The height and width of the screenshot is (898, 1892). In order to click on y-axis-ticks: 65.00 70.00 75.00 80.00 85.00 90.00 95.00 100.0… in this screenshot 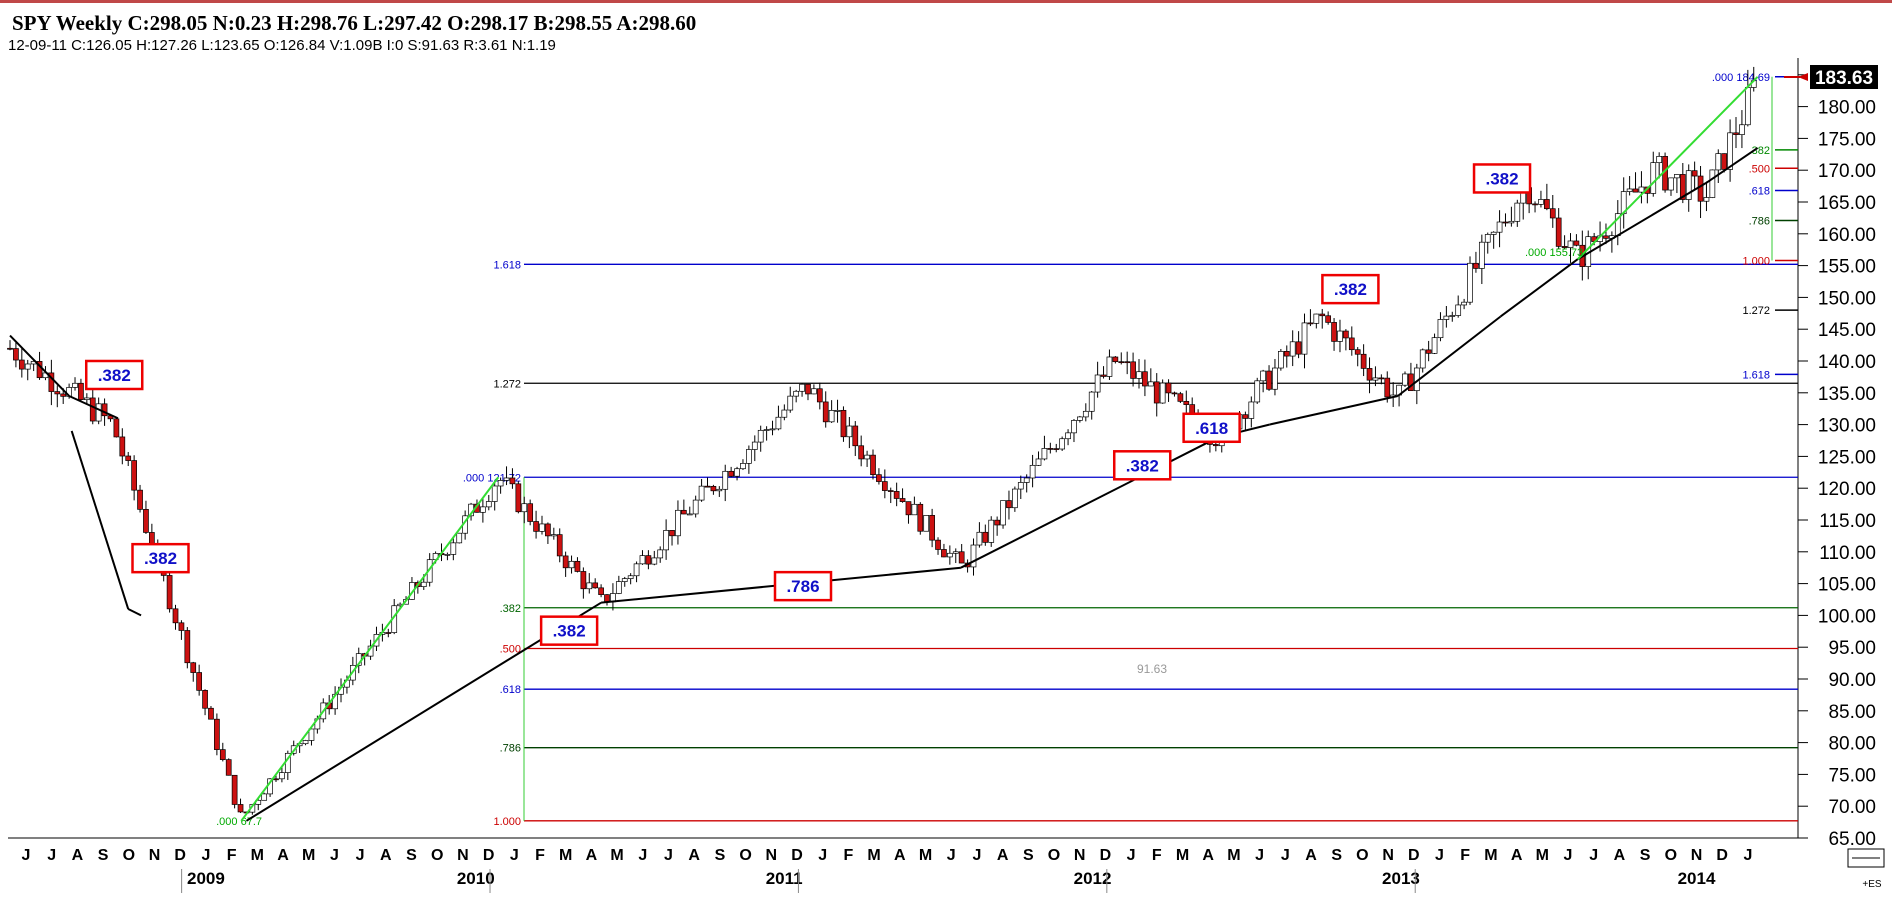, I will do `click(1837, 458)`.